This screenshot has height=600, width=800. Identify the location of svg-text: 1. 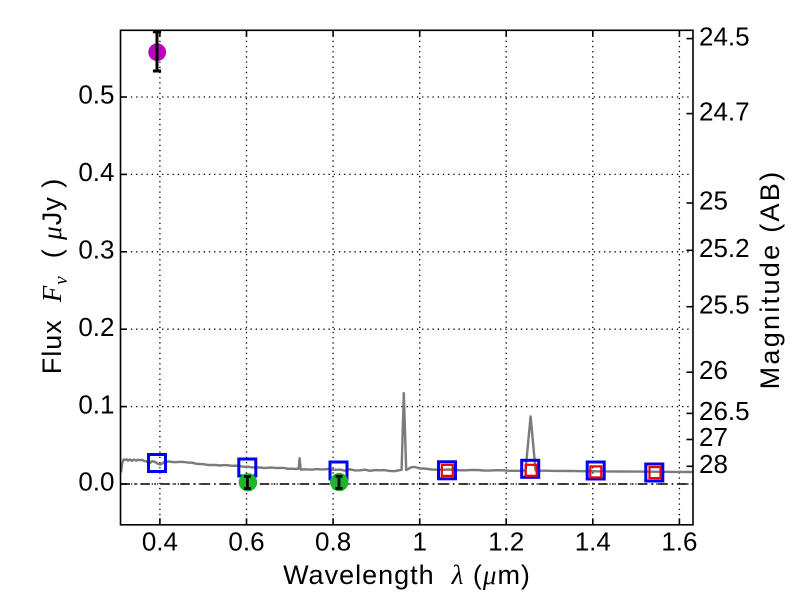
(419, 542).